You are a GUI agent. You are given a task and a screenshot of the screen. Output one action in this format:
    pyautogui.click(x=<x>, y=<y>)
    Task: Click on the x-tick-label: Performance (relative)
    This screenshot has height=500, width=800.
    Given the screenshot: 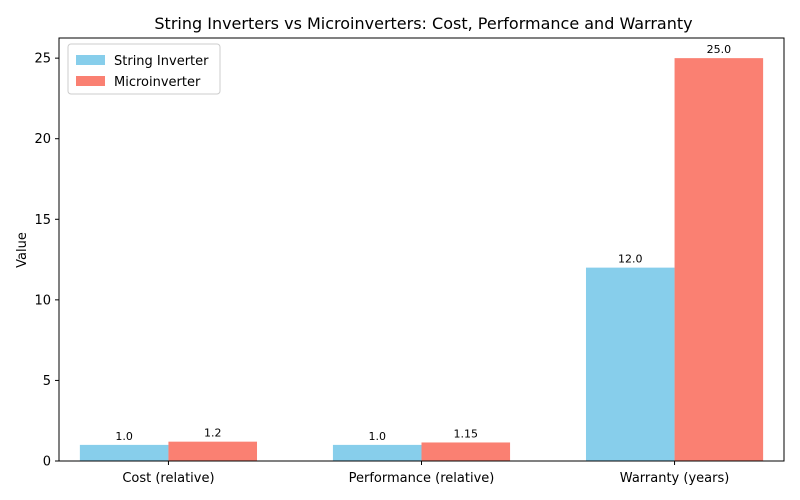 What is the action you would take?
    pyautogui.click(x=422, y=478)
    